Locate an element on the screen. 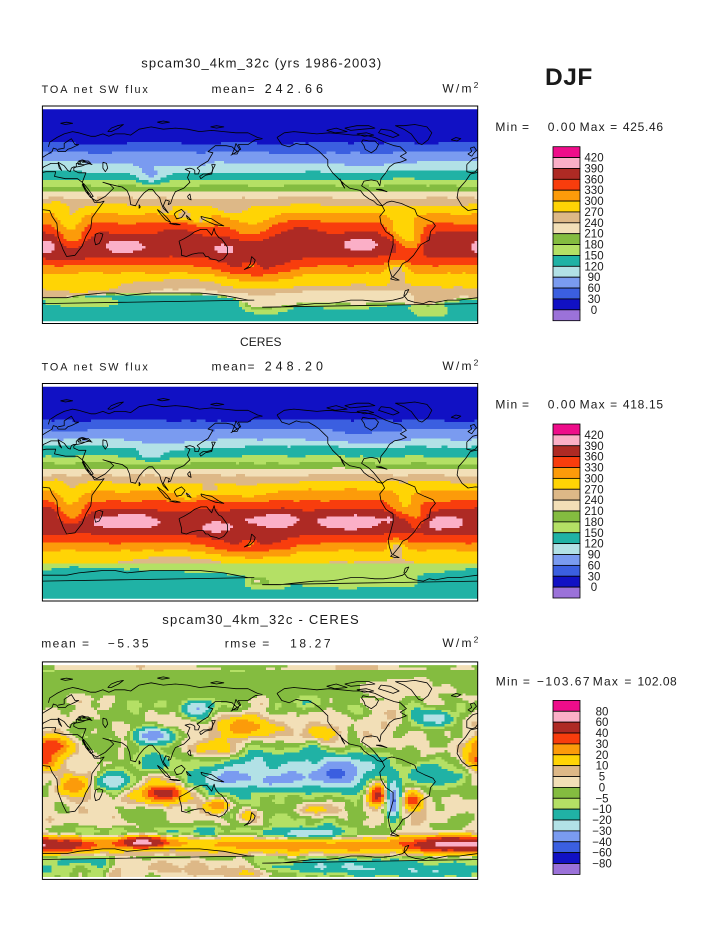  svg-text: −80 is located at coordinates (602, 865).